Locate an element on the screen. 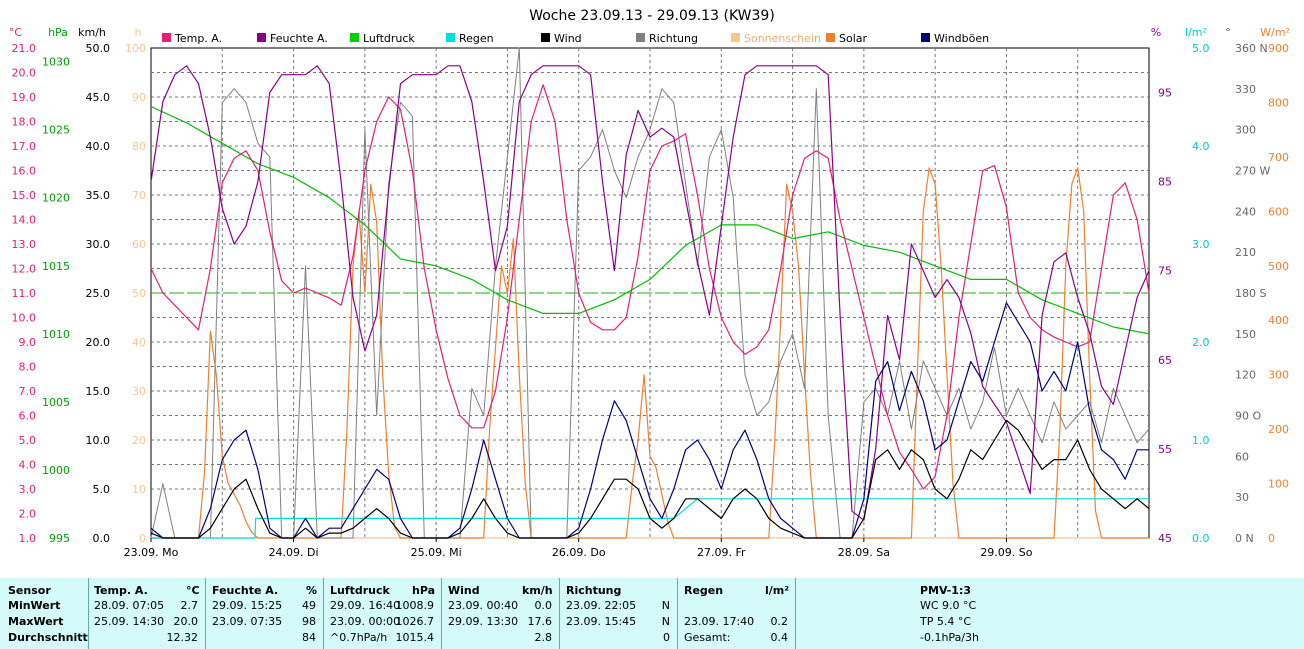 The width and height of the screenshot is (1304, 649). wind-unit-label: km/h is located at coordinates (92, 32).